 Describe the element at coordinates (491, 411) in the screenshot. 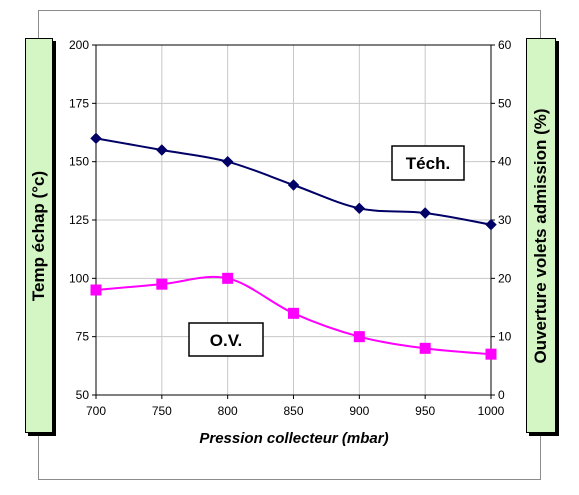

I see `x-tick-label: 1000` at that location.